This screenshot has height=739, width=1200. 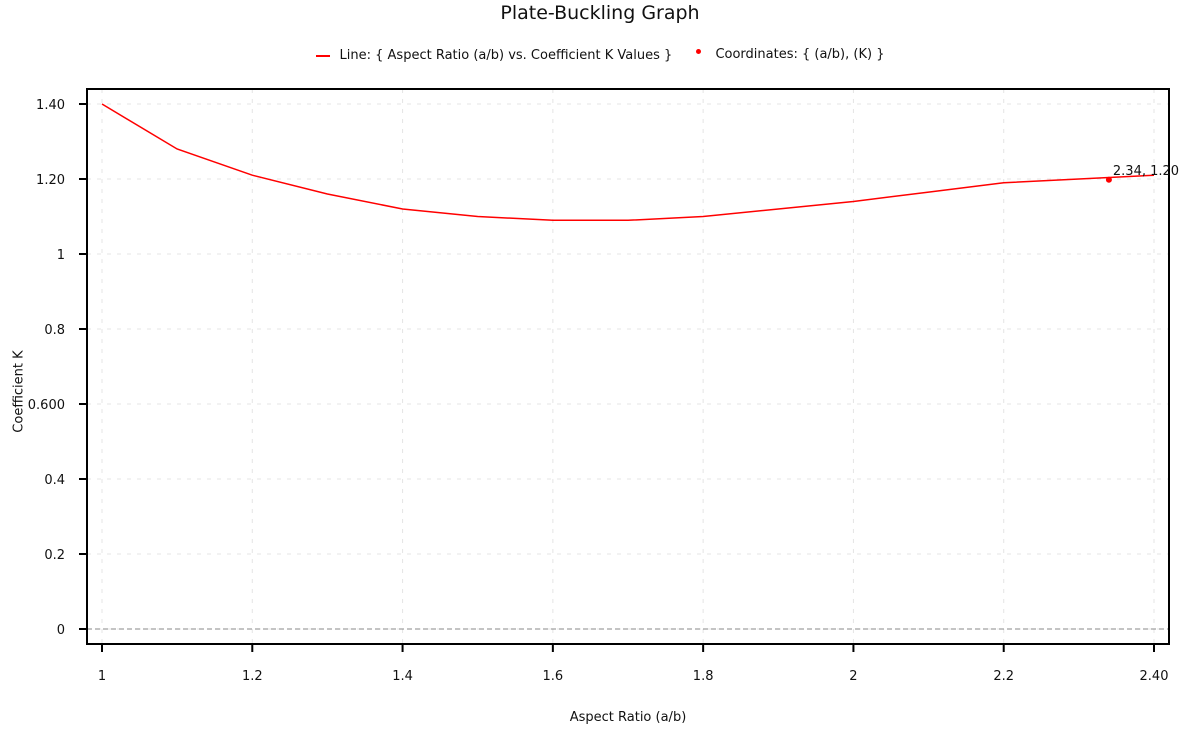 I want to click on y-tick-label: 0.2, so click(x=54, y=555).